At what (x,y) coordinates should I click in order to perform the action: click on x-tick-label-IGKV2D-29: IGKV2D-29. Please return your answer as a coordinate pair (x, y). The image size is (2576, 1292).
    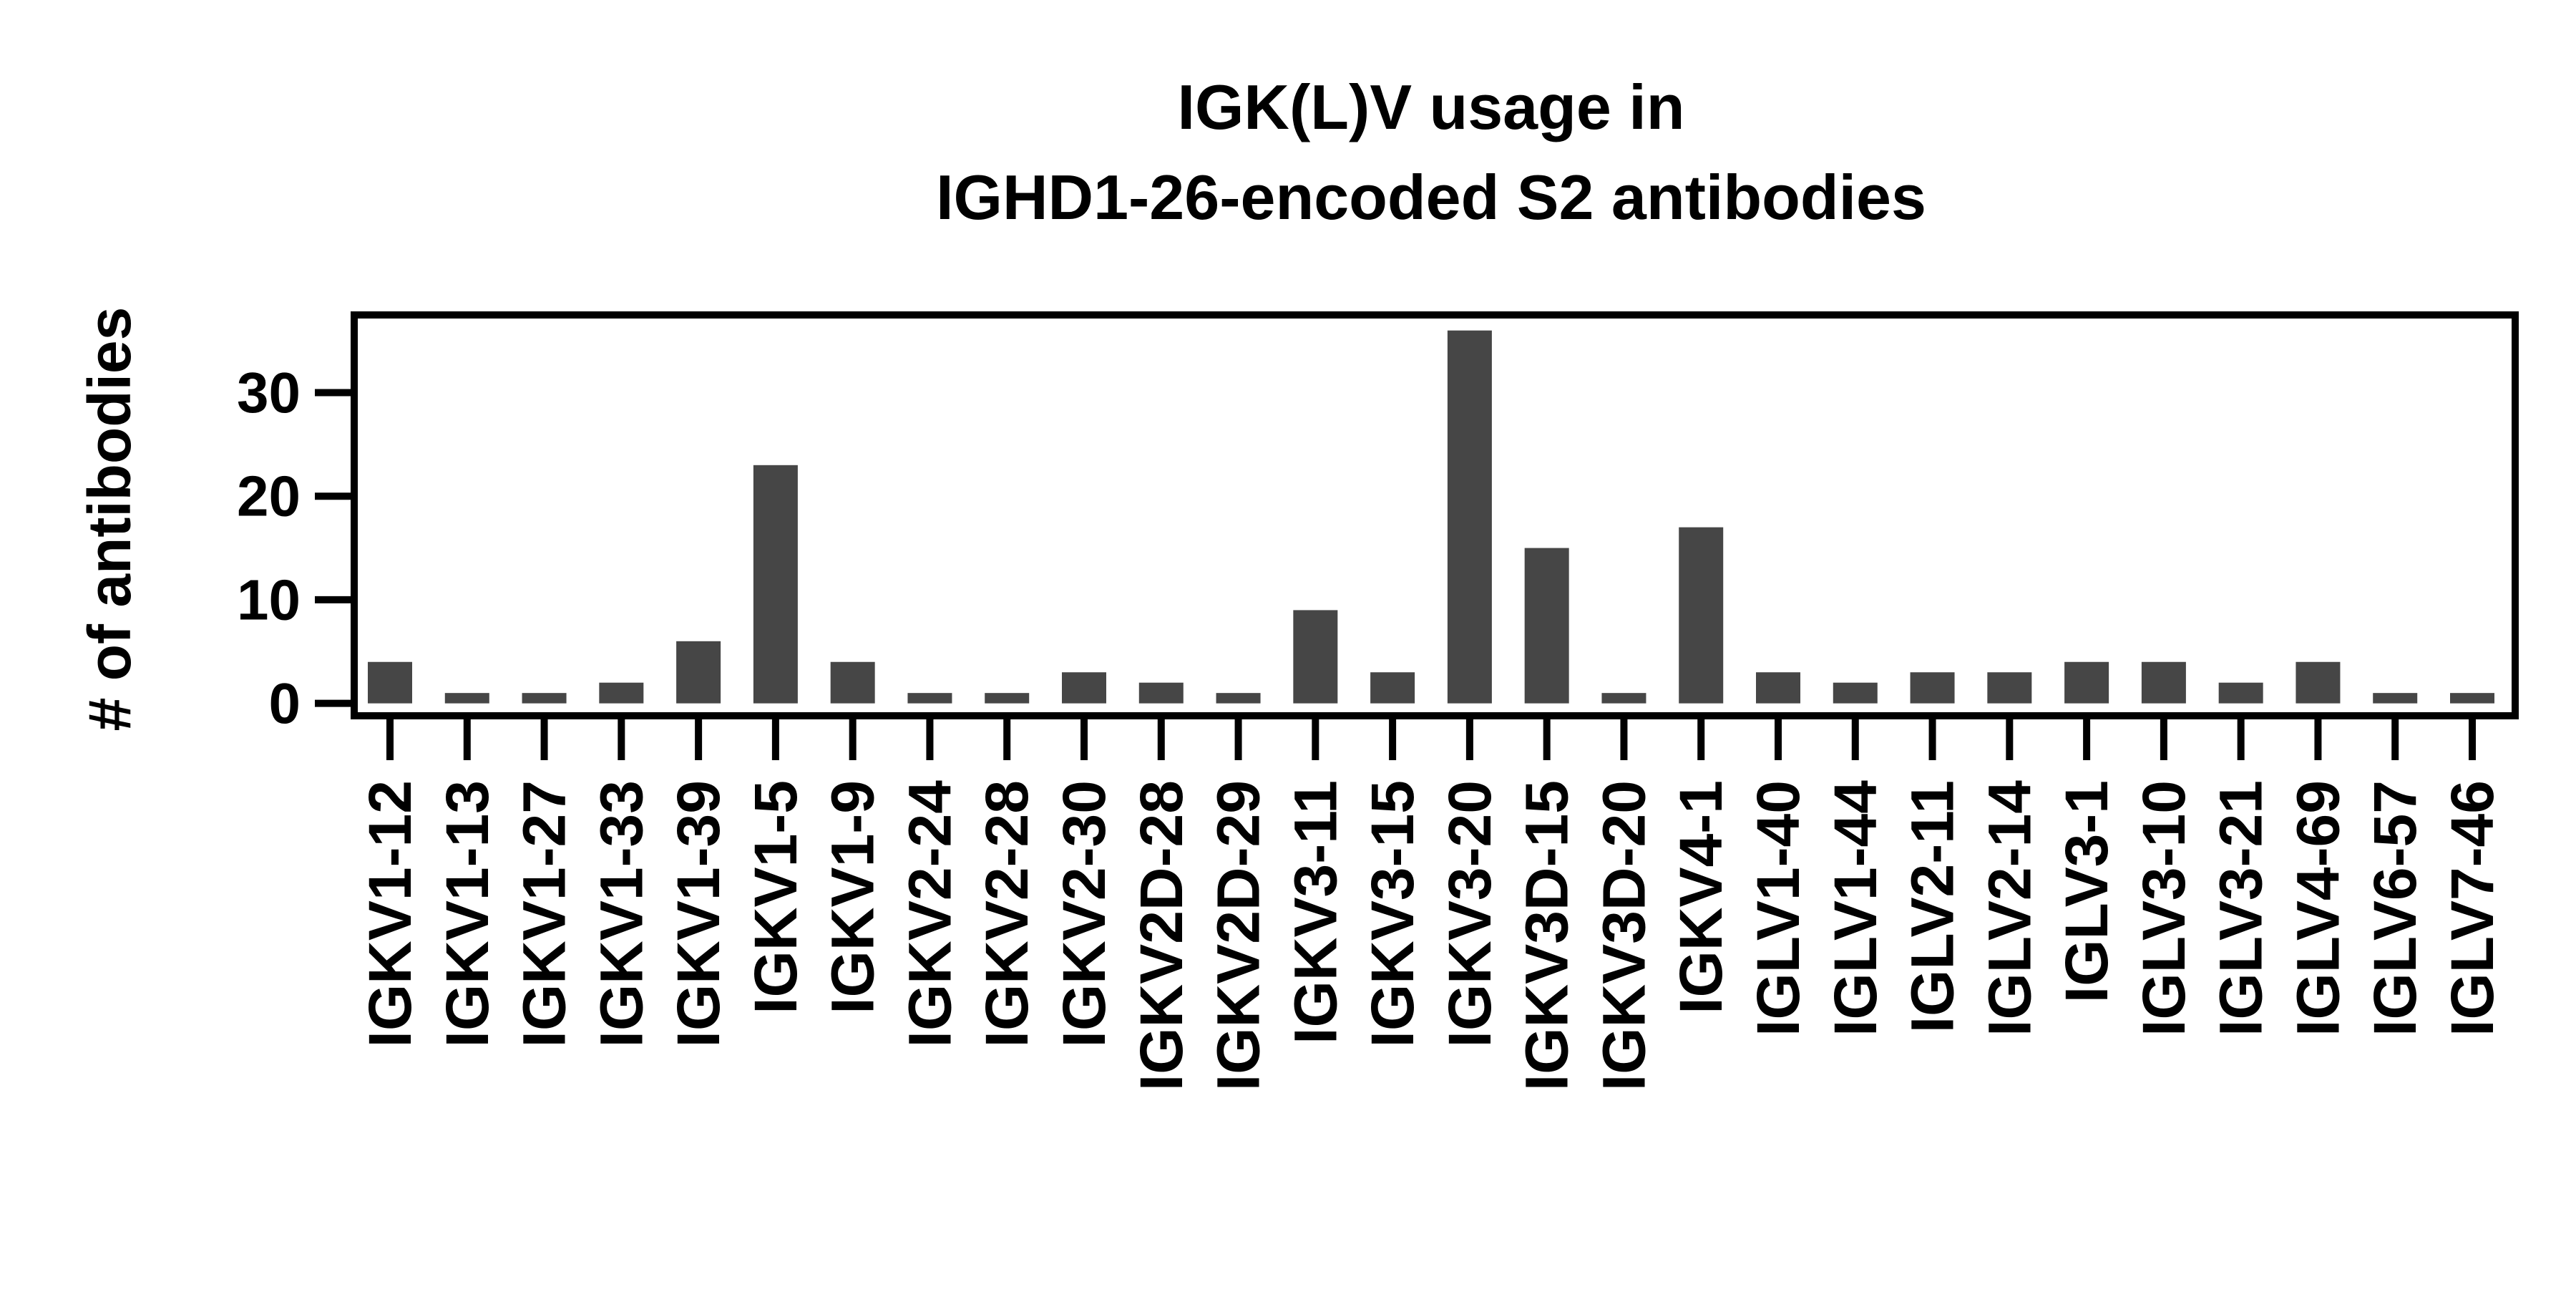
    Looking at the image, I should click on (1238, 935).